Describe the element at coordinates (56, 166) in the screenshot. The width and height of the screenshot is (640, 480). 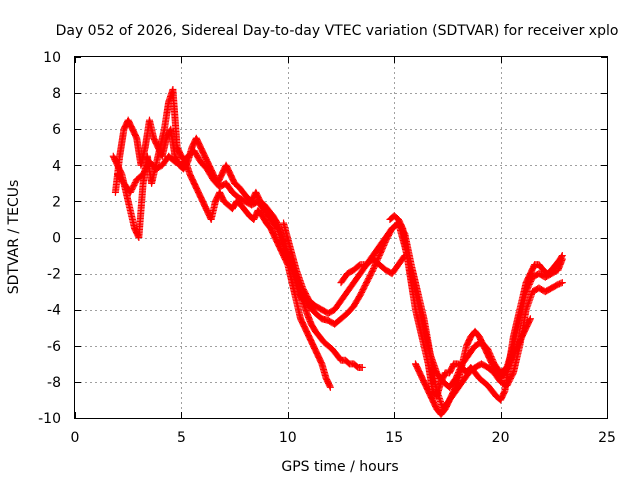
I see `y-tick-label: 4` at that location.